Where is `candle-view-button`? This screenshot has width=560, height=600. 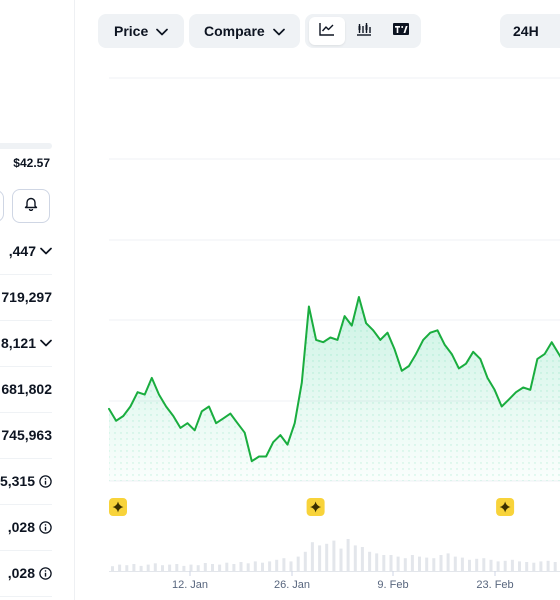
candle-view-button is located at coordinates (364, 31).